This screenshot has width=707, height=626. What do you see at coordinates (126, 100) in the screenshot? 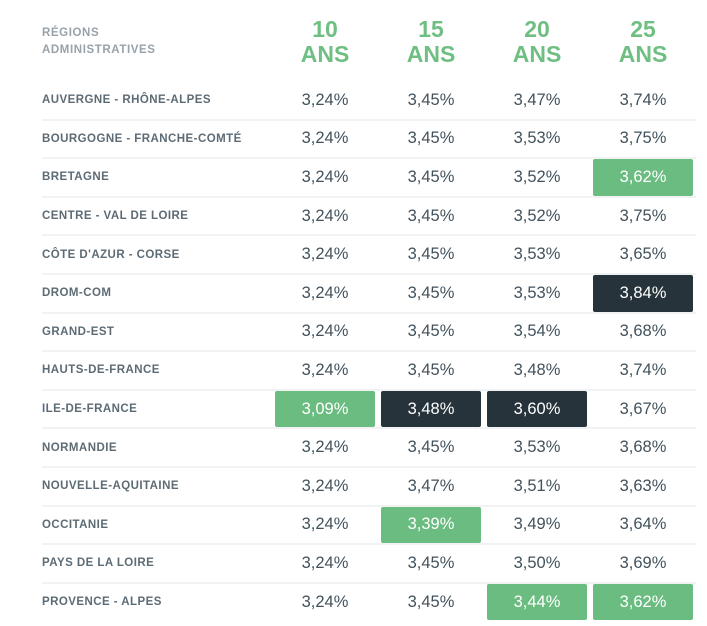
I see `region-label: AUVERGNE - RHÔNE-ALPES` at bounding box center [126, 100].